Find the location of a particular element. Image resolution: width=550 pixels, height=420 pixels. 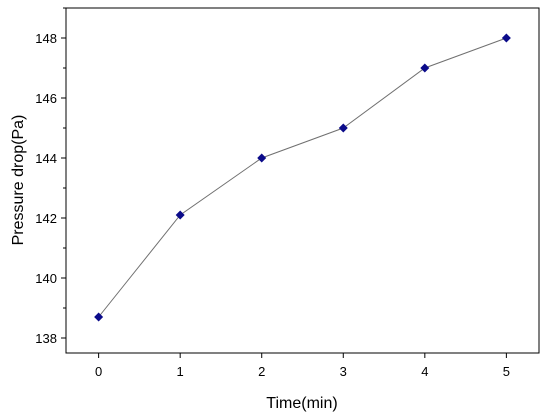

x-tick-label: 2 is located at coordinates (261, 371).